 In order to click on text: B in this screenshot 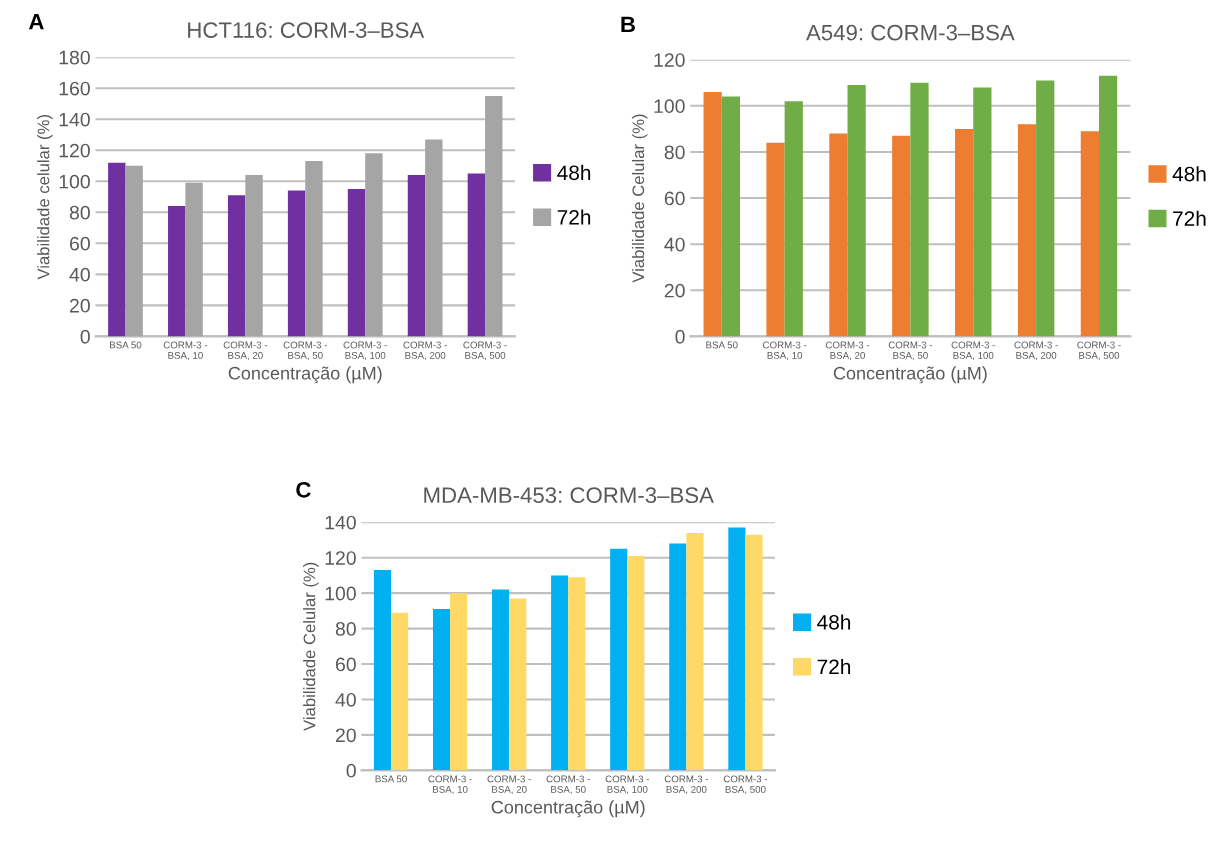, I will do `click(628, 24)`.